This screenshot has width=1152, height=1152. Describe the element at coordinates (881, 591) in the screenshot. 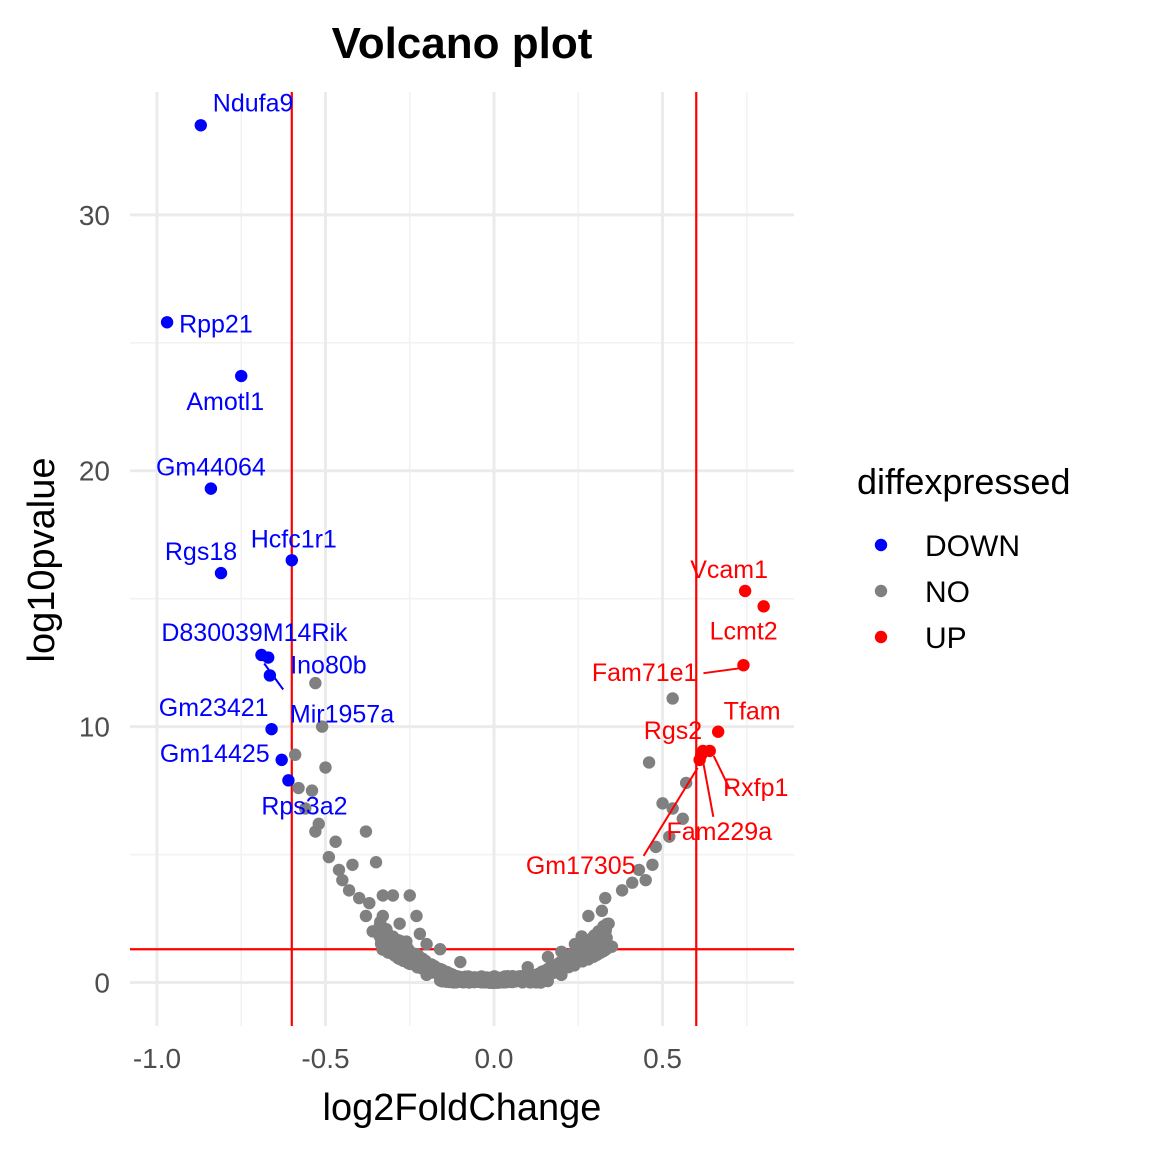

I see `legend-key-no` at that location.